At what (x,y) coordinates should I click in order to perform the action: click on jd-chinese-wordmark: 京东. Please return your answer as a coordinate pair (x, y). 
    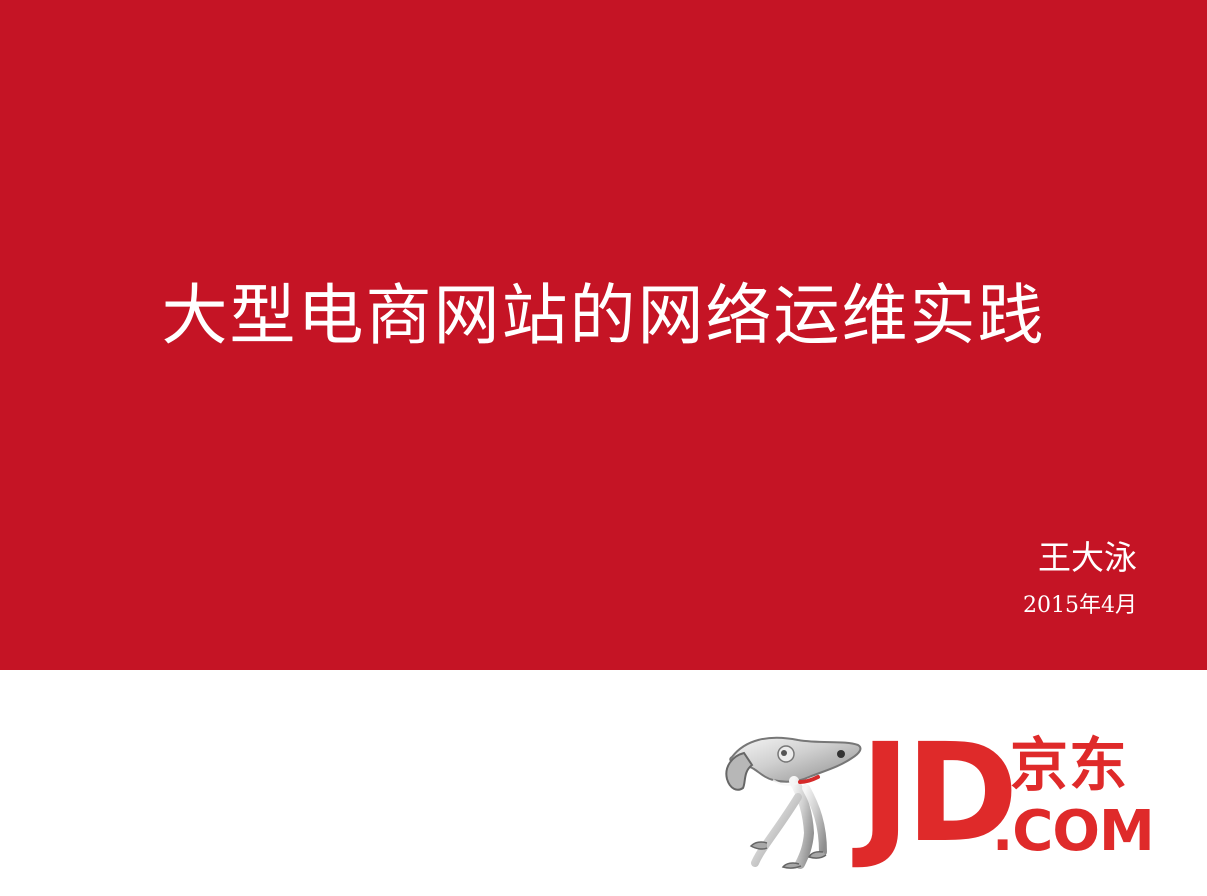
    Looking at the image, I should click on (1069, 765).